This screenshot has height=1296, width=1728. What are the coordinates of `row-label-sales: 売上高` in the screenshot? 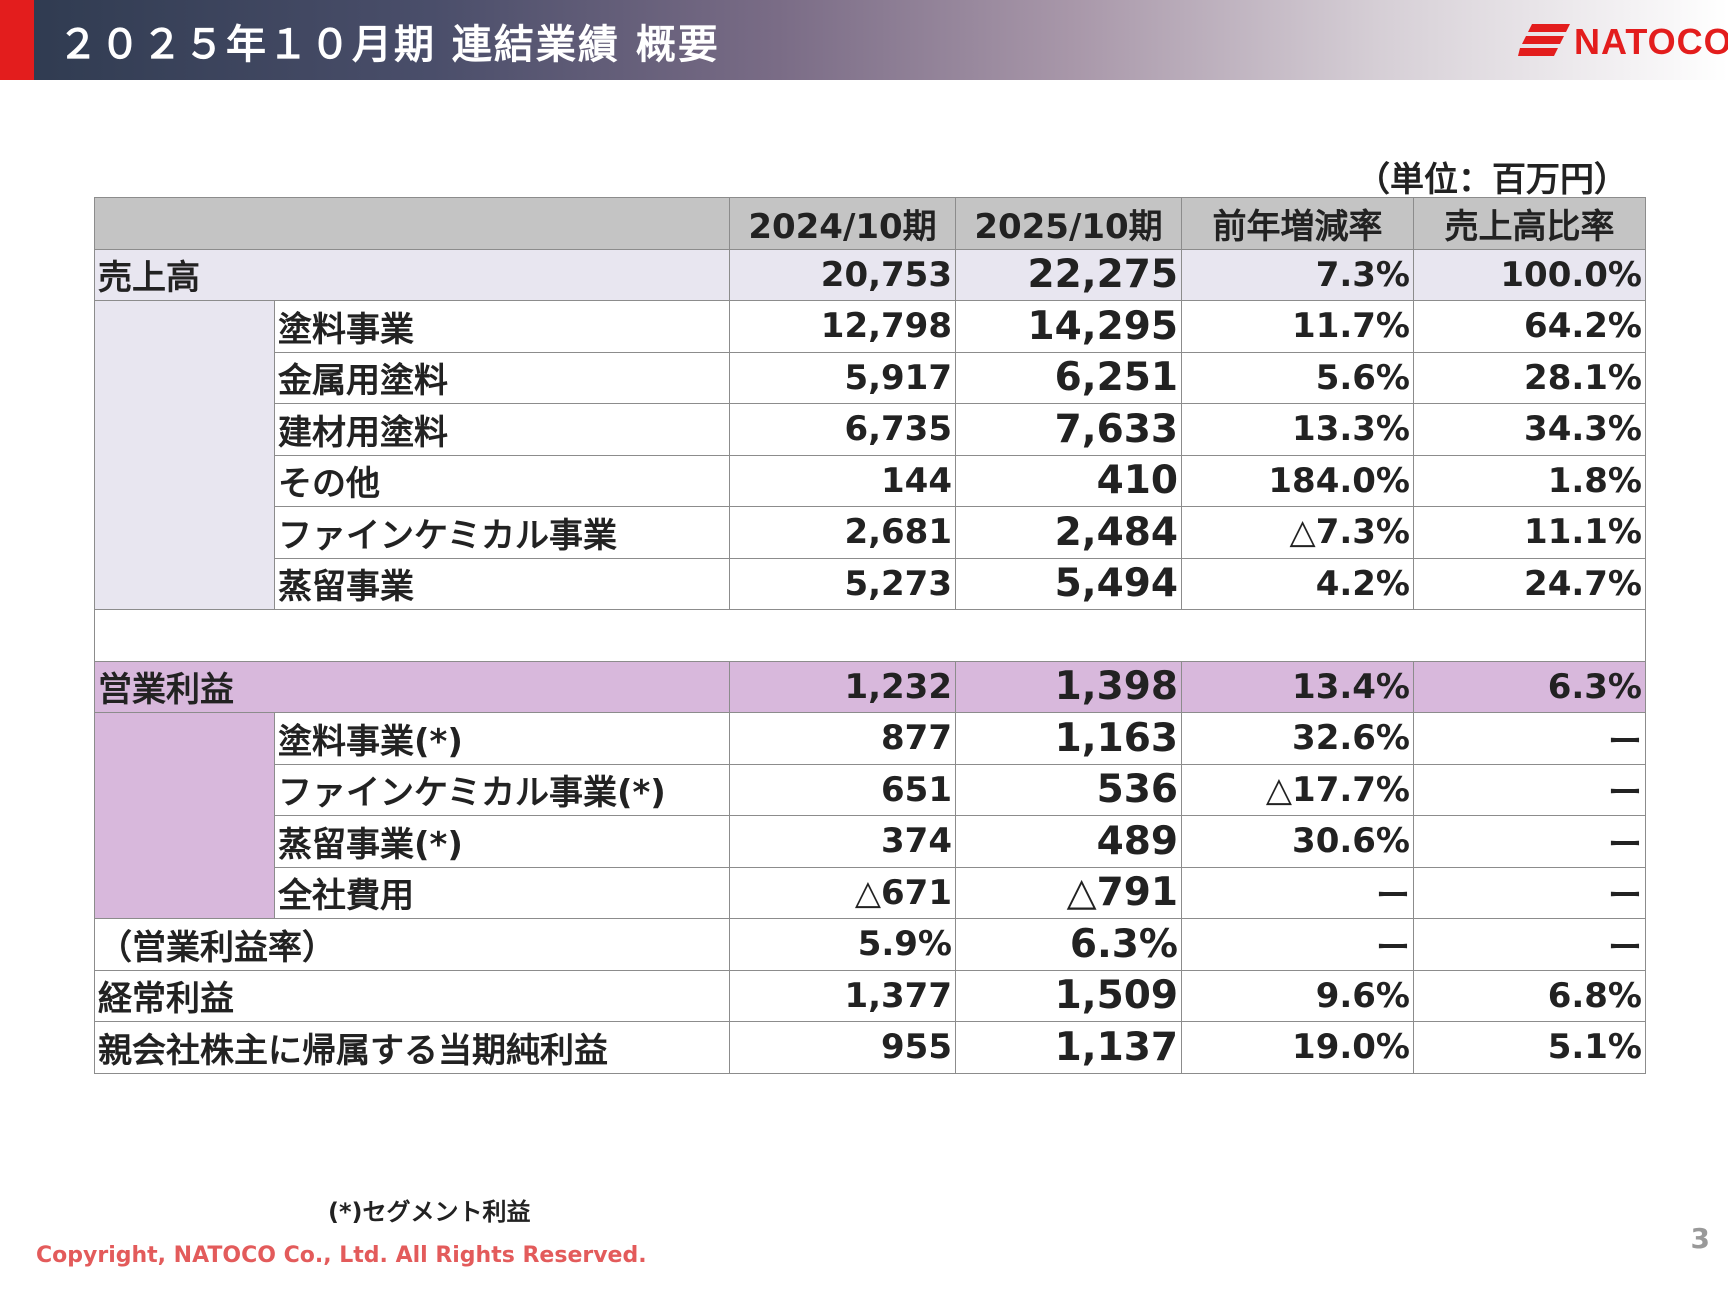 It's located at (412, 274).